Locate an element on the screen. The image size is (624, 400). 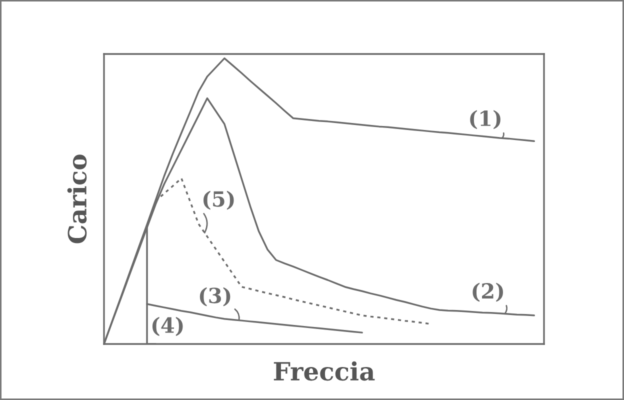
series-label: (4) is located at coordinates (167, 326).